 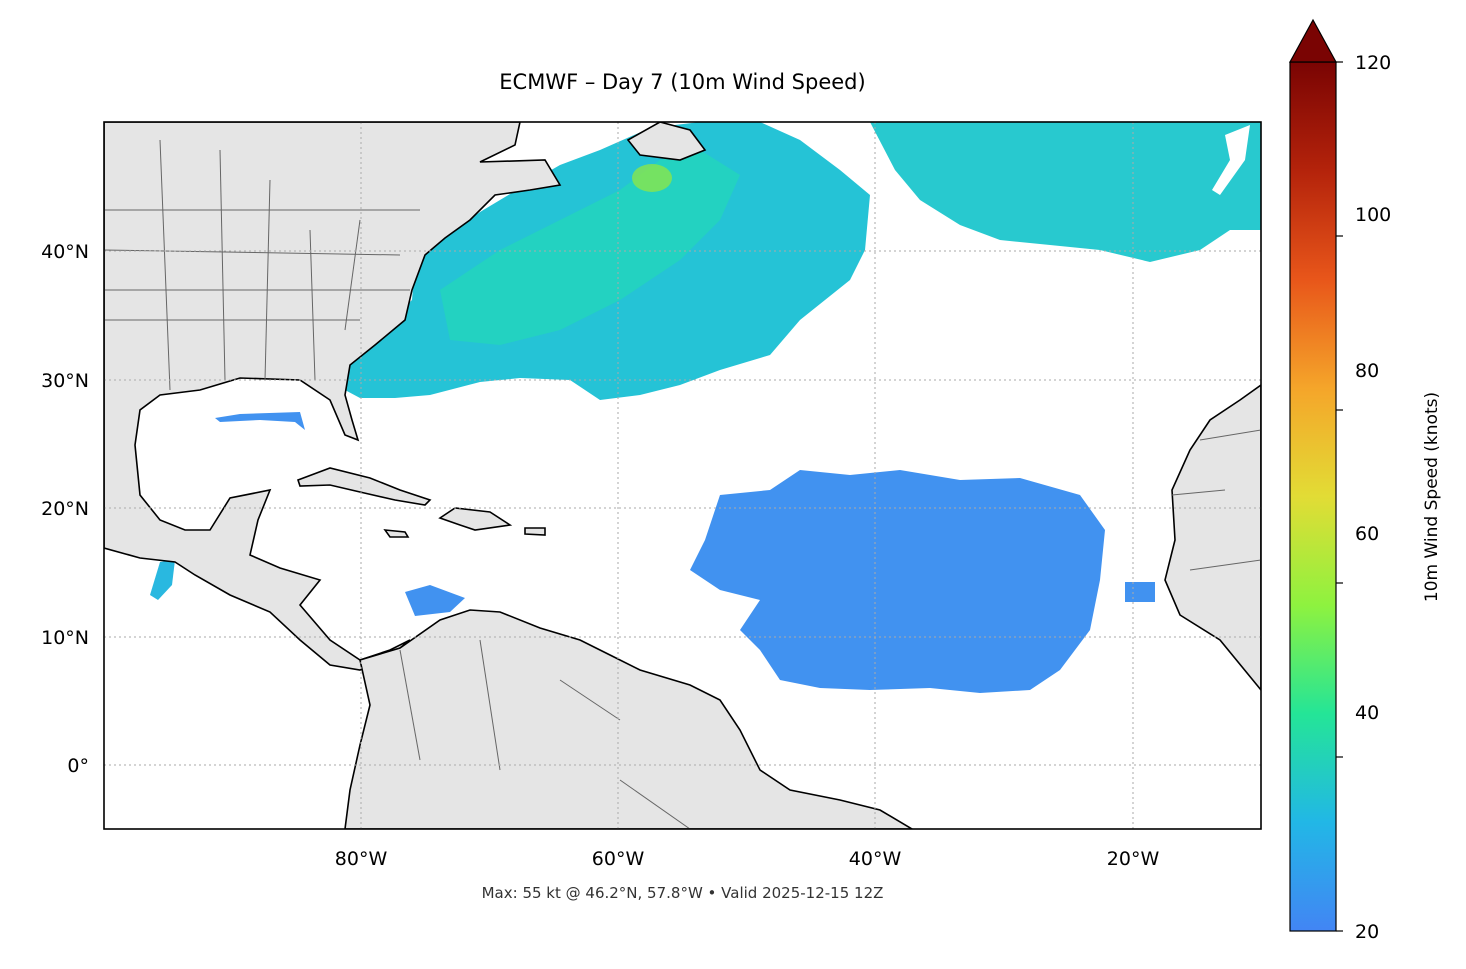 What do you see at coordinates (65, 252) in the screenshot?
I see `lat-tick-label: 40°N` at bounding box center [65, 252].